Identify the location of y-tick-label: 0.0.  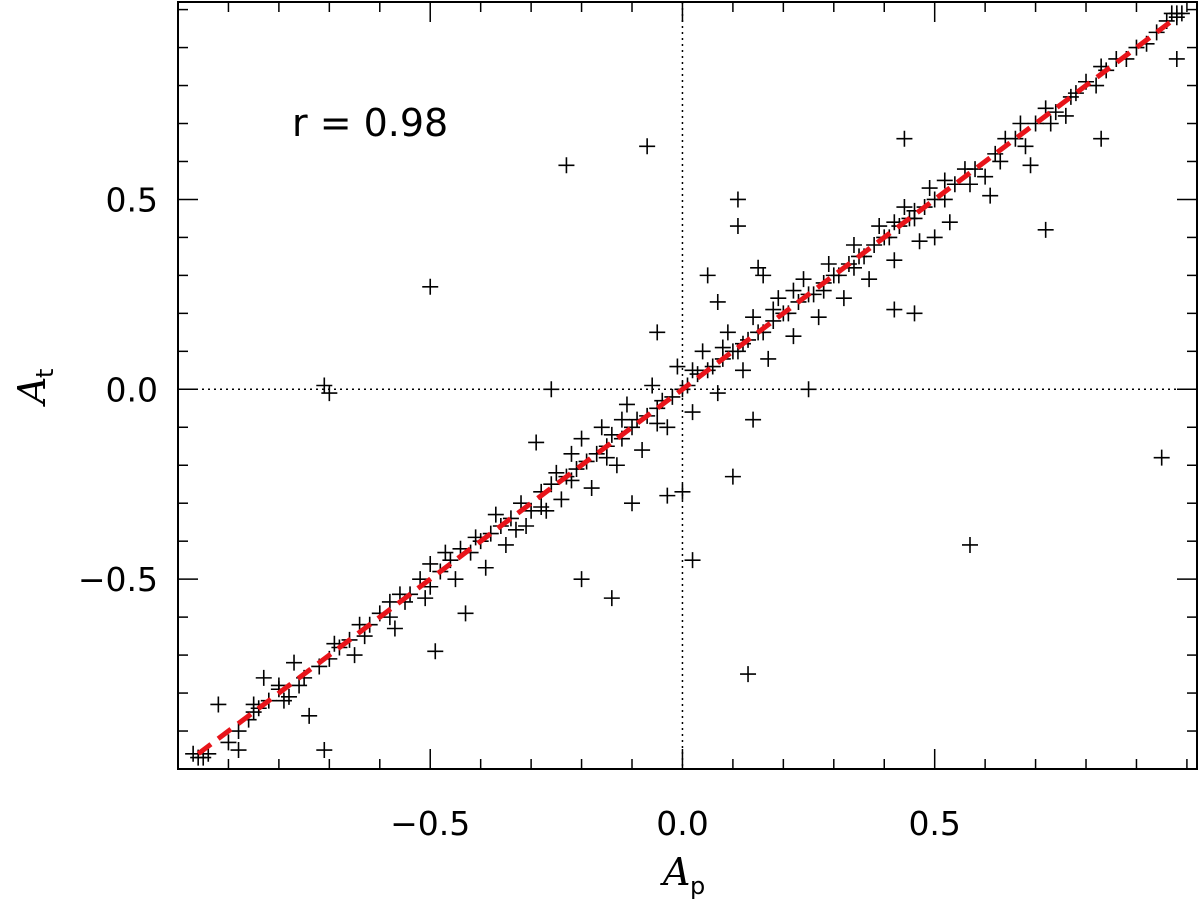
(132, 389).